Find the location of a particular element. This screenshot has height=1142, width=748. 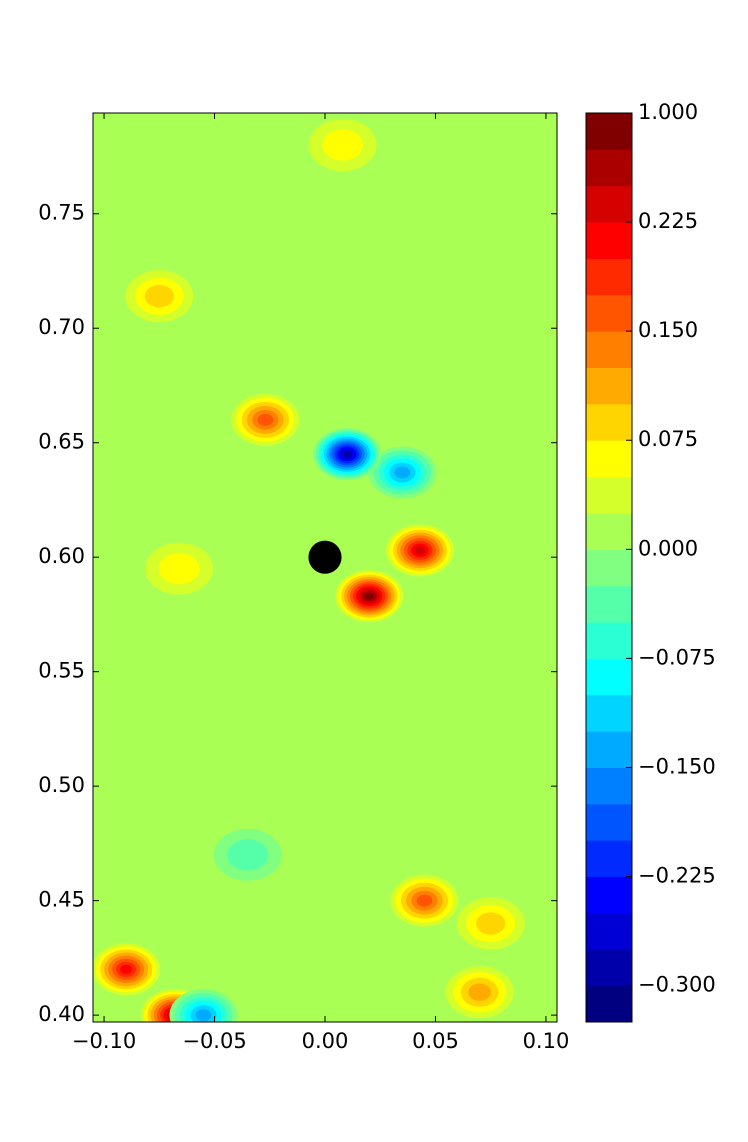

y-tick-label: 0.75 is located at coordinates (61, 213).